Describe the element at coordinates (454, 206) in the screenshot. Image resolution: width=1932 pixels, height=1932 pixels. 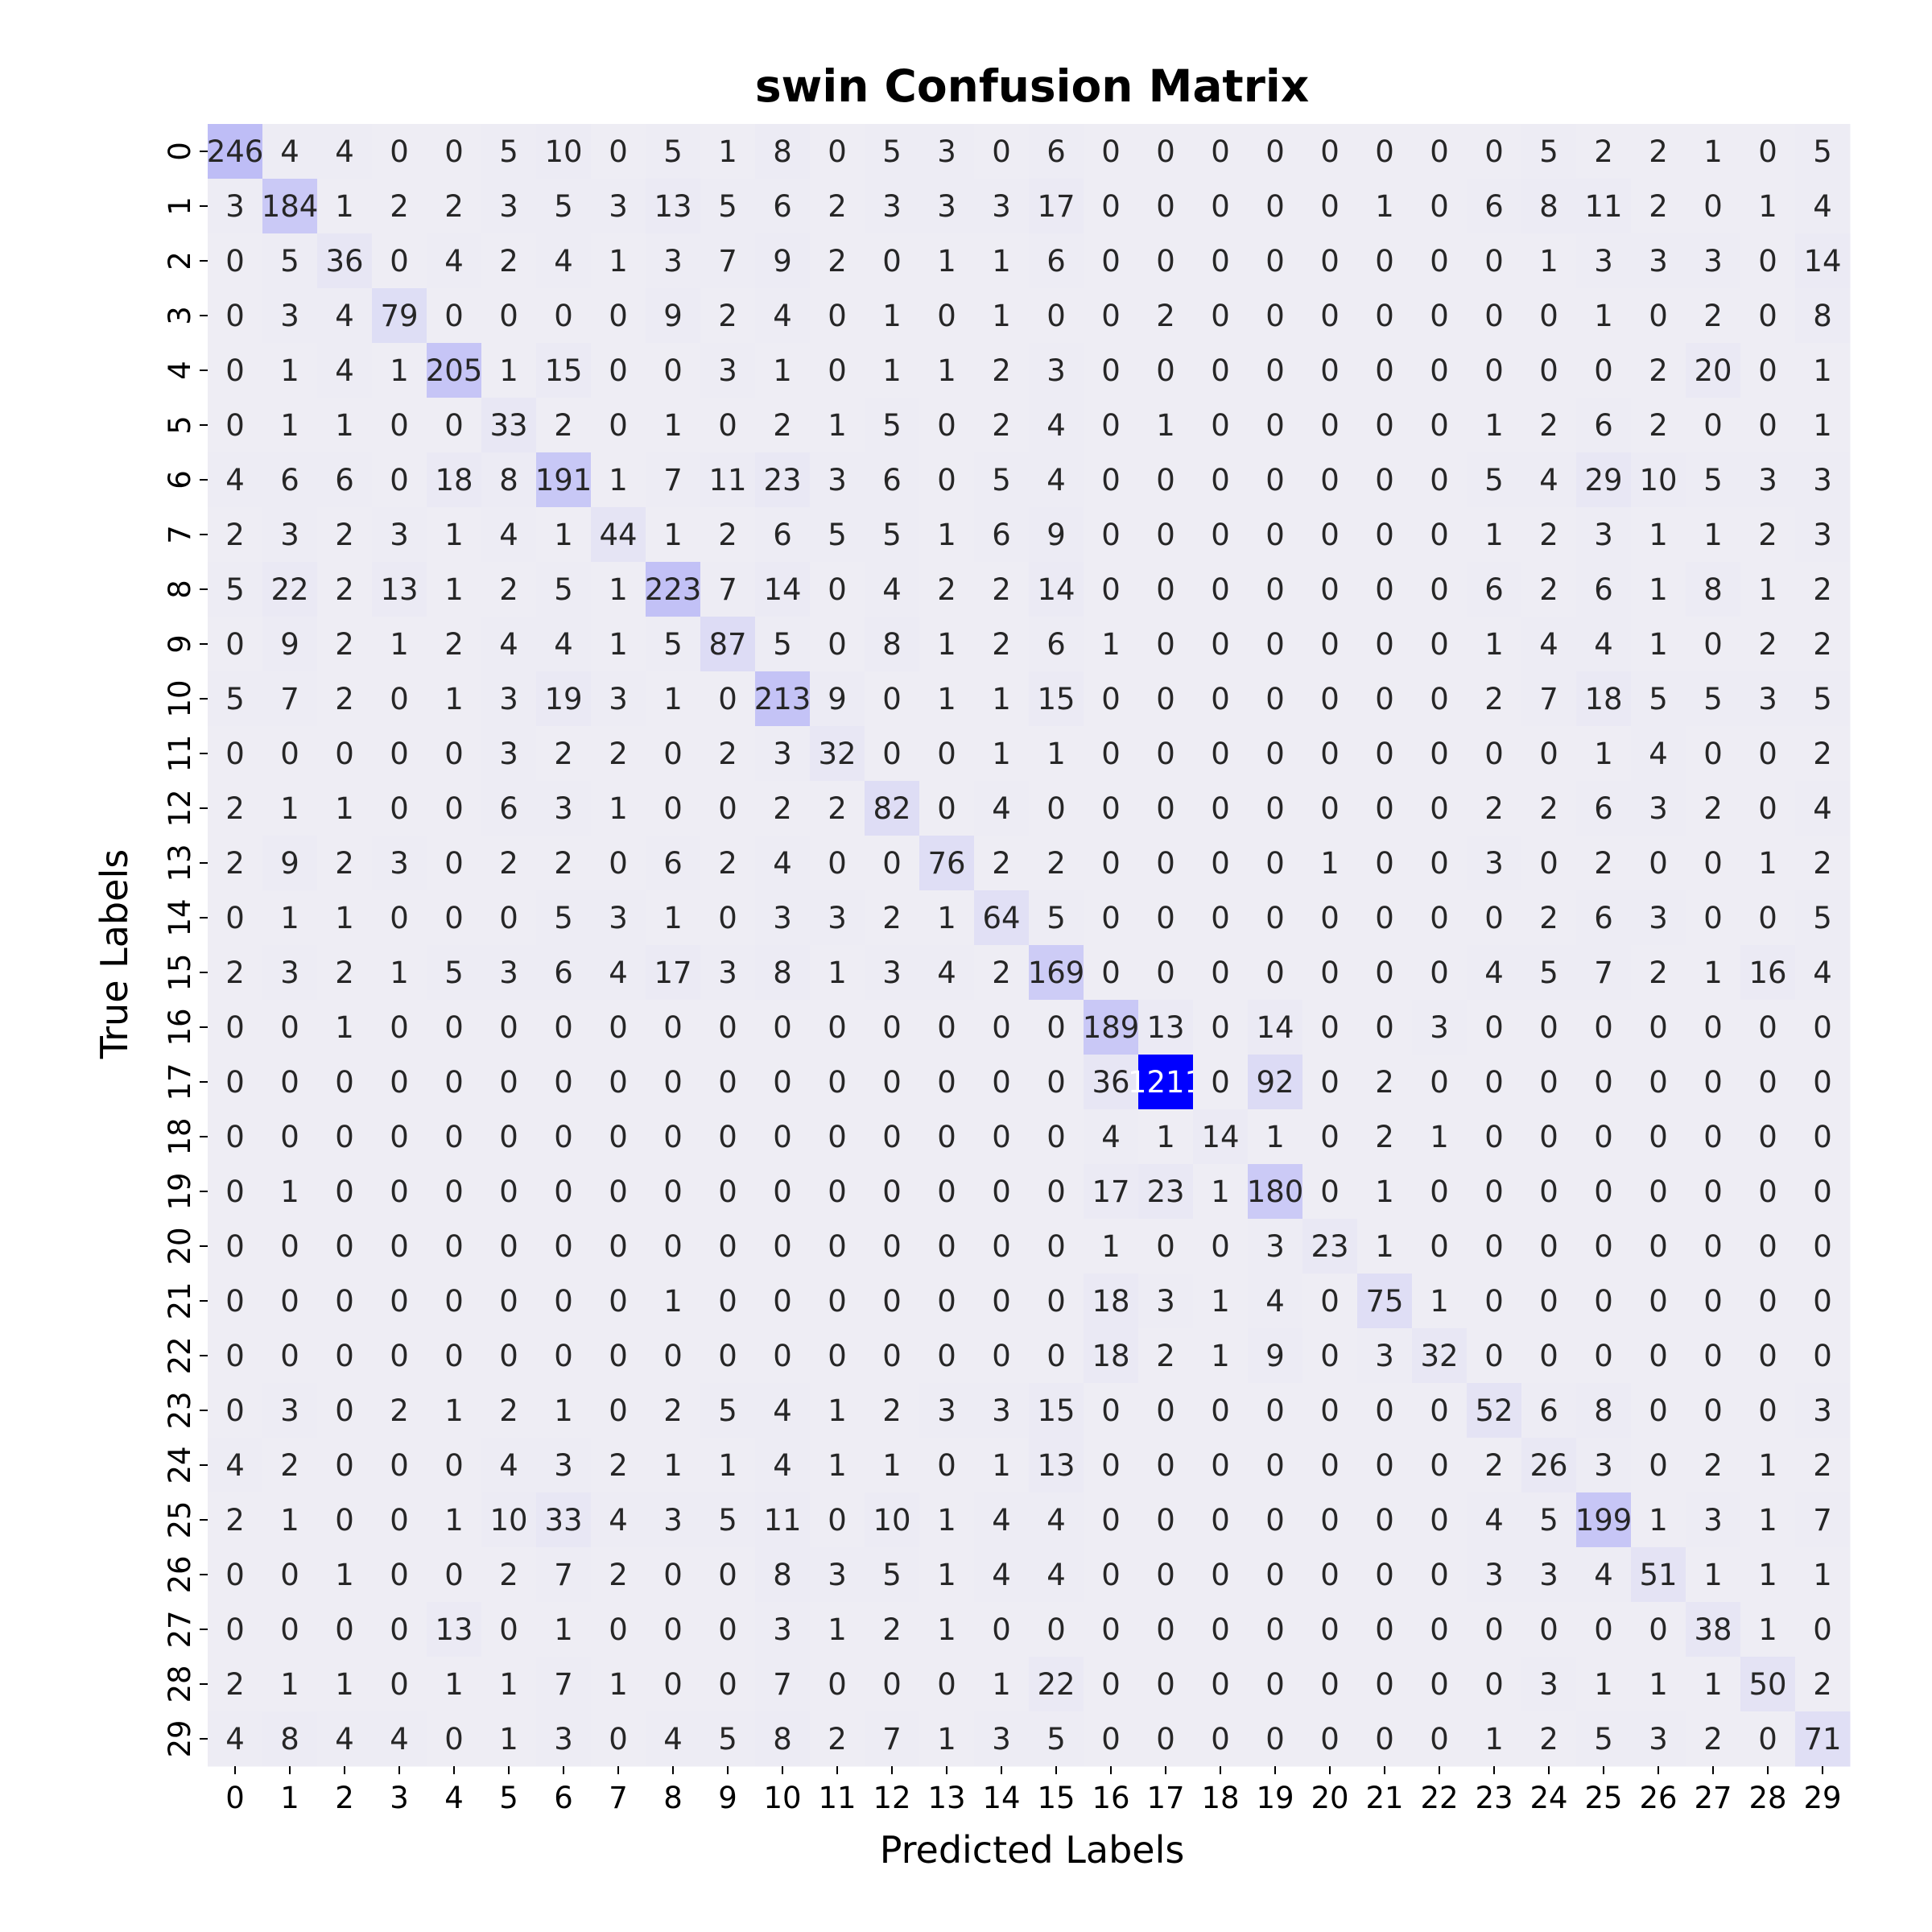
I see `cell-value-r1-c4: 2` at that location.